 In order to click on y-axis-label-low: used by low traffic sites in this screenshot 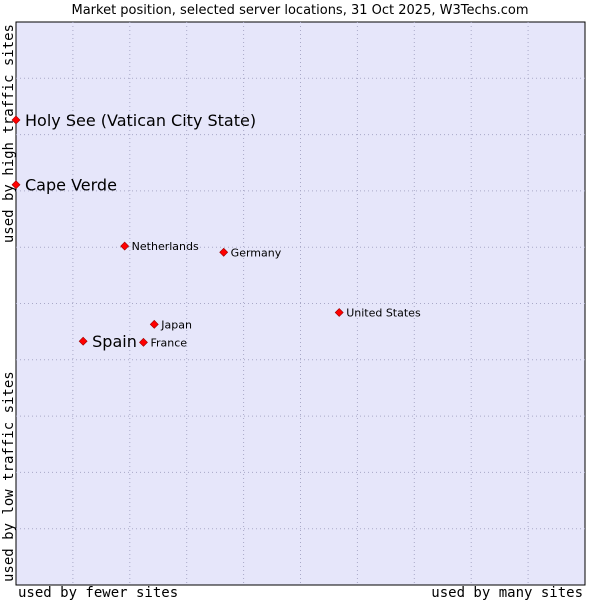, I will do `click(9, 476)`.